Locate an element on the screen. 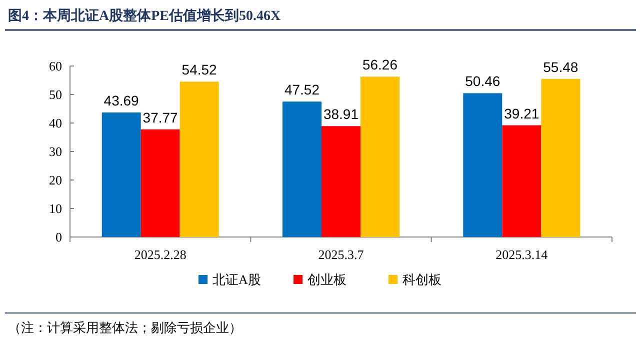  x-tick-label: 2025.3.14 is located at coordinates (522, 254).